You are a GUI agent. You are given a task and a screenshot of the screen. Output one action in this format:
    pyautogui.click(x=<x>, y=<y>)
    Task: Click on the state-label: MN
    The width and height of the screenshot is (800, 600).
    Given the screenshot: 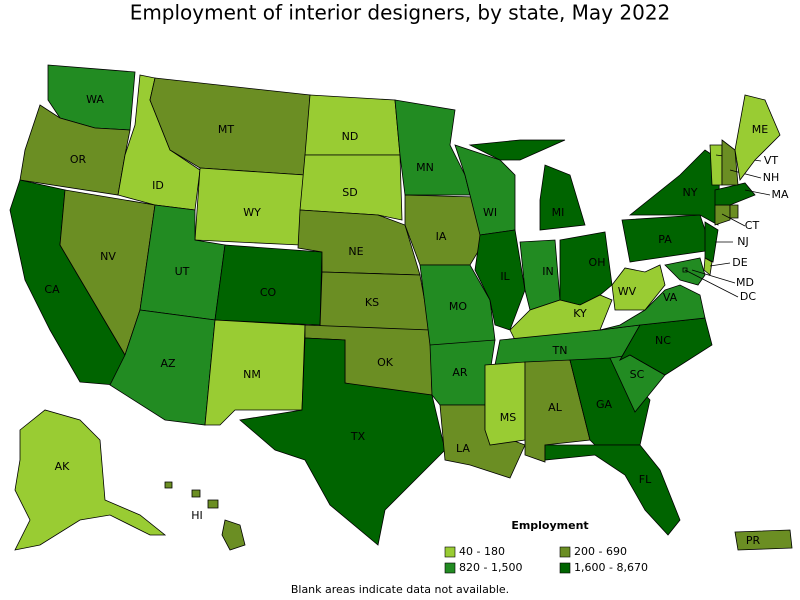 What is the action you would take?
    pyautogui.click(x=425, y=167)
    